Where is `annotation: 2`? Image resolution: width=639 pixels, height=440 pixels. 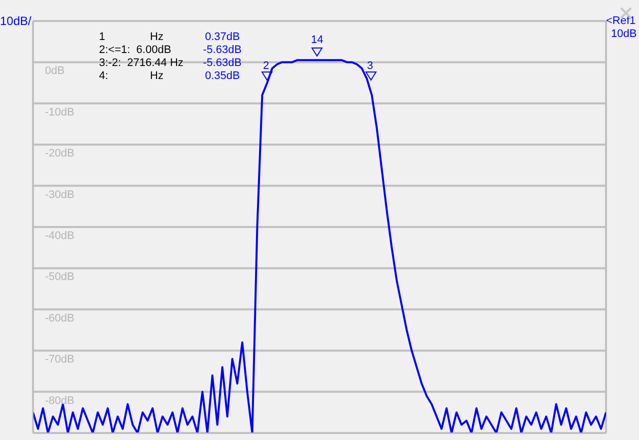 annotation: 2 is located at coordinates (266, 66).